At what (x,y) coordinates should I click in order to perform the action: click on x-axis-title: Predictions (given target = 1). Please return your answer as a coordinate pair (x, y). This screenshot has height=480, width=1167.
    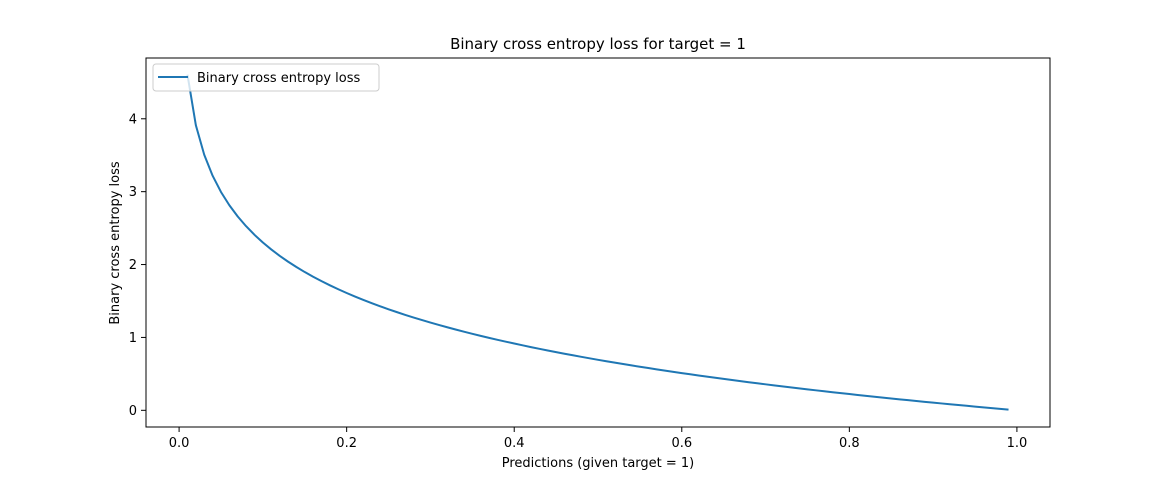
    Looking at the image, I should click on (598, 463).